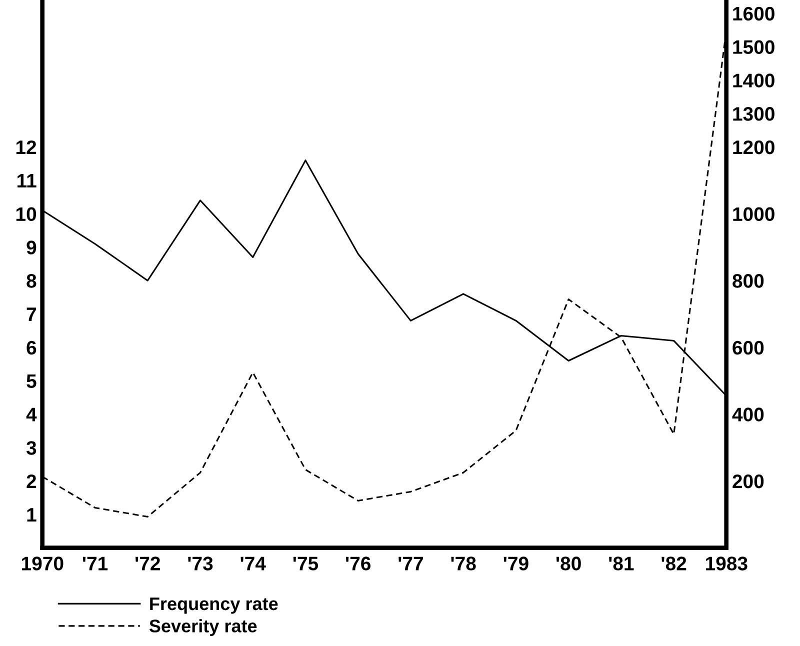  What do you see at coordinates (253, 563) in the screenshot?
I see `x-tick-label: '74` at bounding box center [253, 563].